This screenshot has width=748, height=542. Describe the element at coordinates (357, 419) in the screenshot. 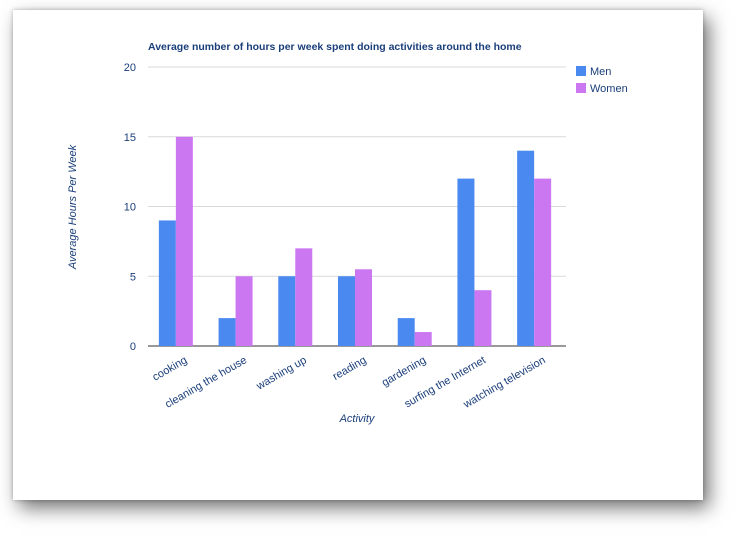

I see `x-axis-label: Activity` at that location.